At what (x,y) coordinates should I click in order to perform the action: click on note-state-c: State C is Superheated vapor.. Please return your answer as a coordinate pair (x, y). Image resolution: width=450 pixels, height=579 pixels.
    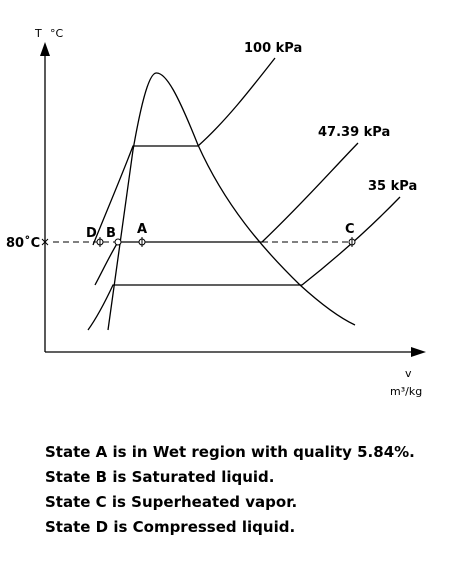
    Looking at the image, I should click on (171, 502).